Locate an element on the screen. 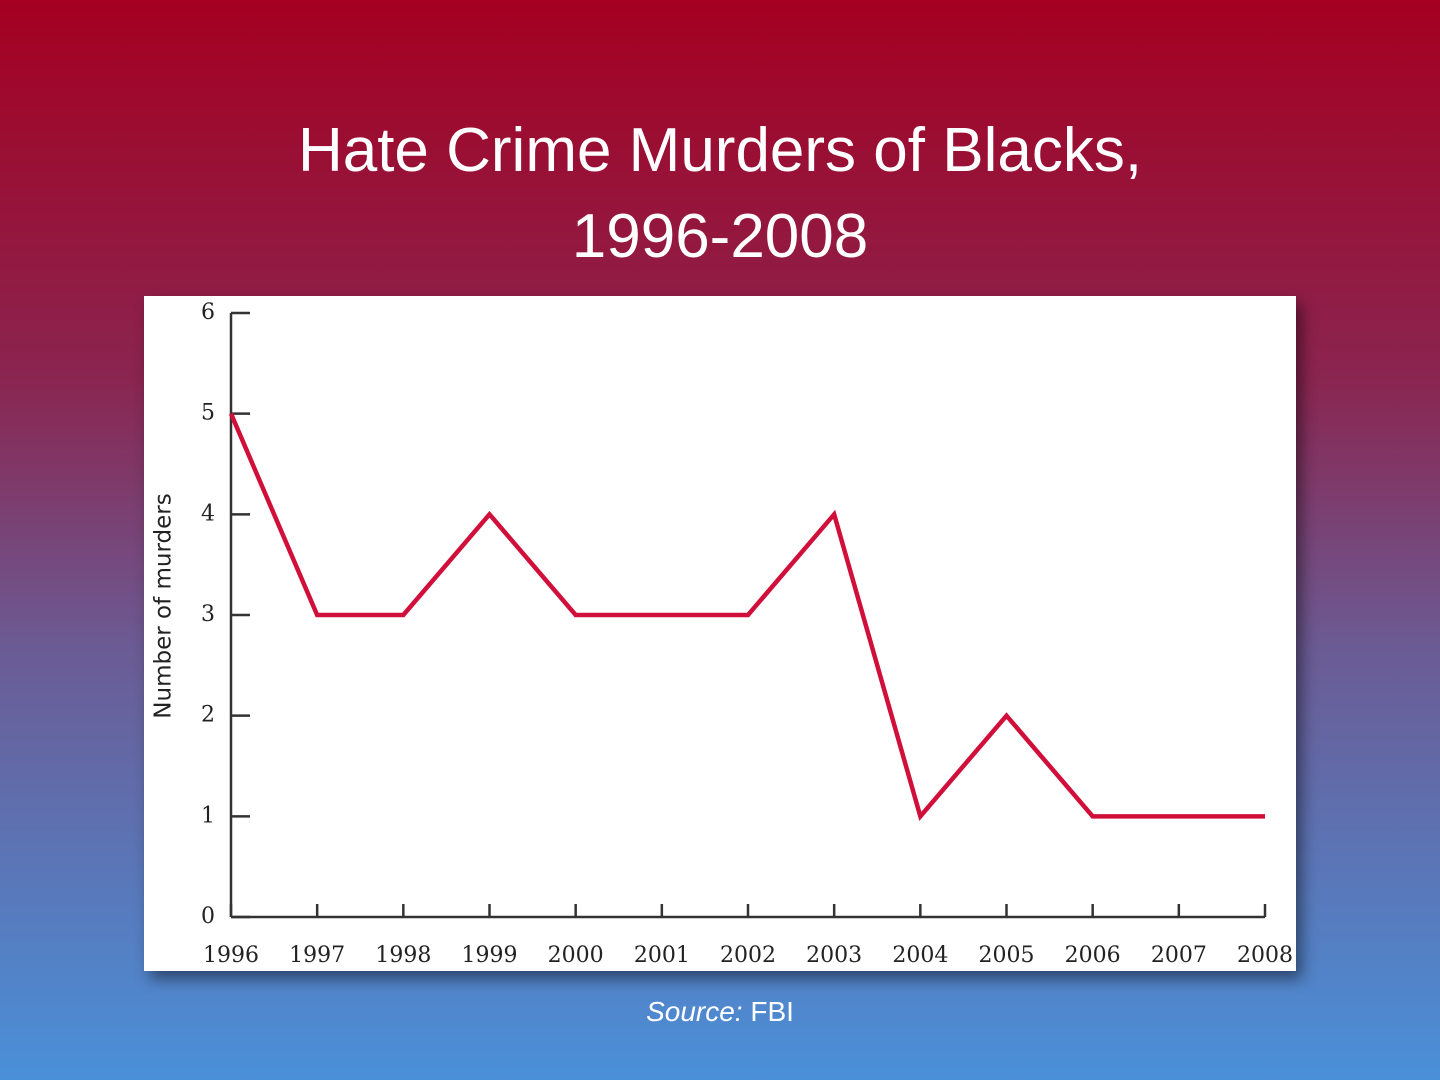 This screenshot has width=1440, height=1080. y-tick-label: 2 is located at coordinates (208, 715).